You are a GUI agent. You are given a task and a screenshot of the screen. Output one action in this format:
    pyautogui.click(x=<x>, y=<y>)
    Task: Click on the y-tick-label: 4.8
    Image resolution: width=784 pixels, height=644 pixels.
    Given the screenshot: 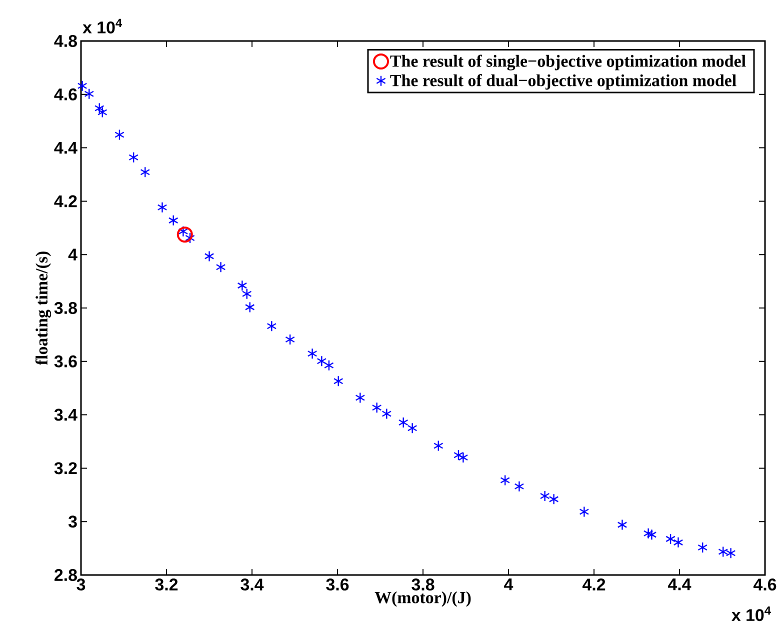 What is the action you would take?
    pyautogui.click(x=65, y=40)
    